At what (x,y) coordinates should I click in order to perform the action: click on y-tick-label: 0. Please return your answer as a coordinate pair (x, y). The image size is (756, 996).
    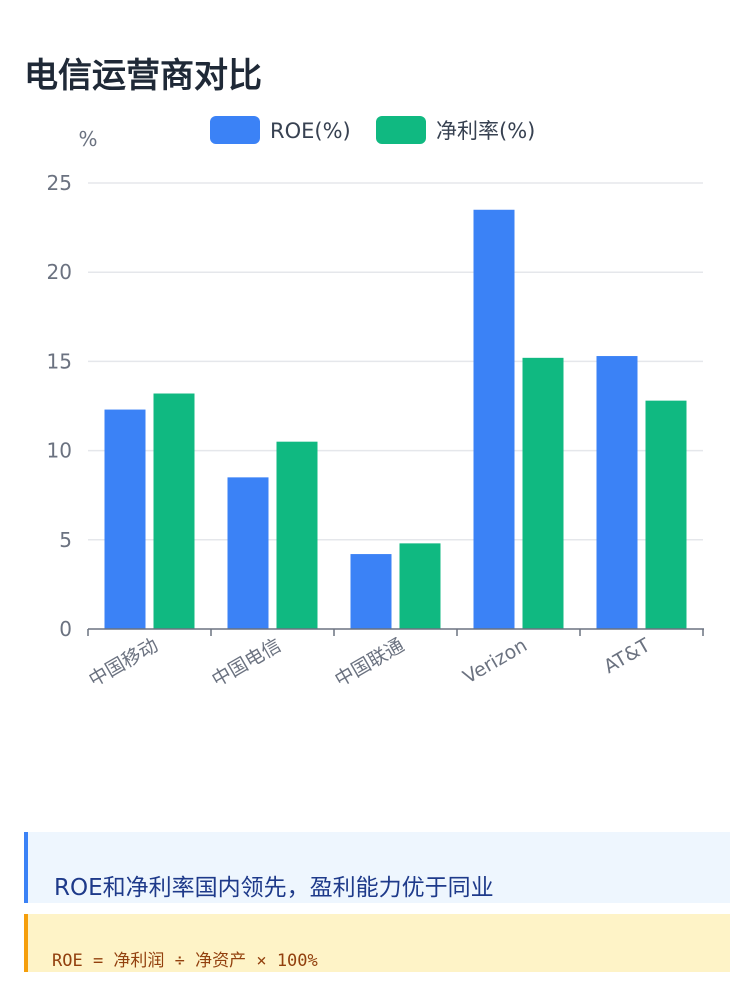
    Looking at the image, I should click on (65, 629).